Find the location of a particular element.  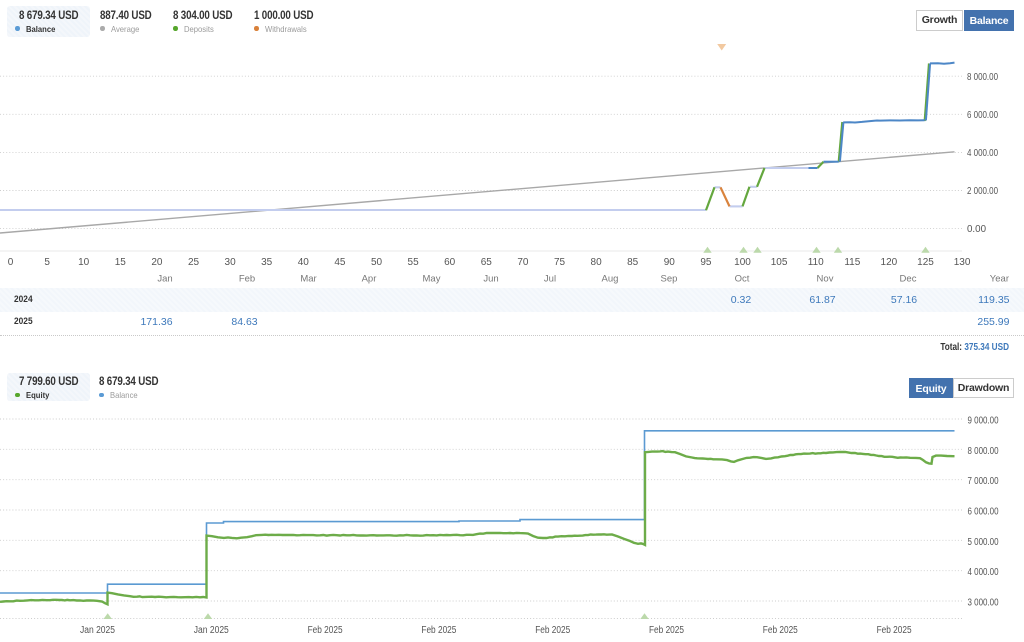

svg-text: 40 is located at coordinates (304, 262).